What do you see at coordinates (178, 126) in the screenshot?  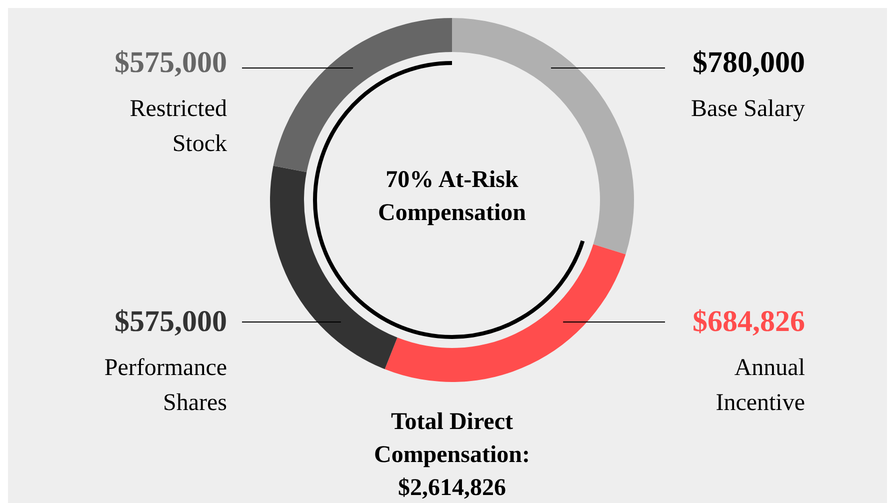 I see `slice-label: Restricted Stock` at bounding box center [178, 126].